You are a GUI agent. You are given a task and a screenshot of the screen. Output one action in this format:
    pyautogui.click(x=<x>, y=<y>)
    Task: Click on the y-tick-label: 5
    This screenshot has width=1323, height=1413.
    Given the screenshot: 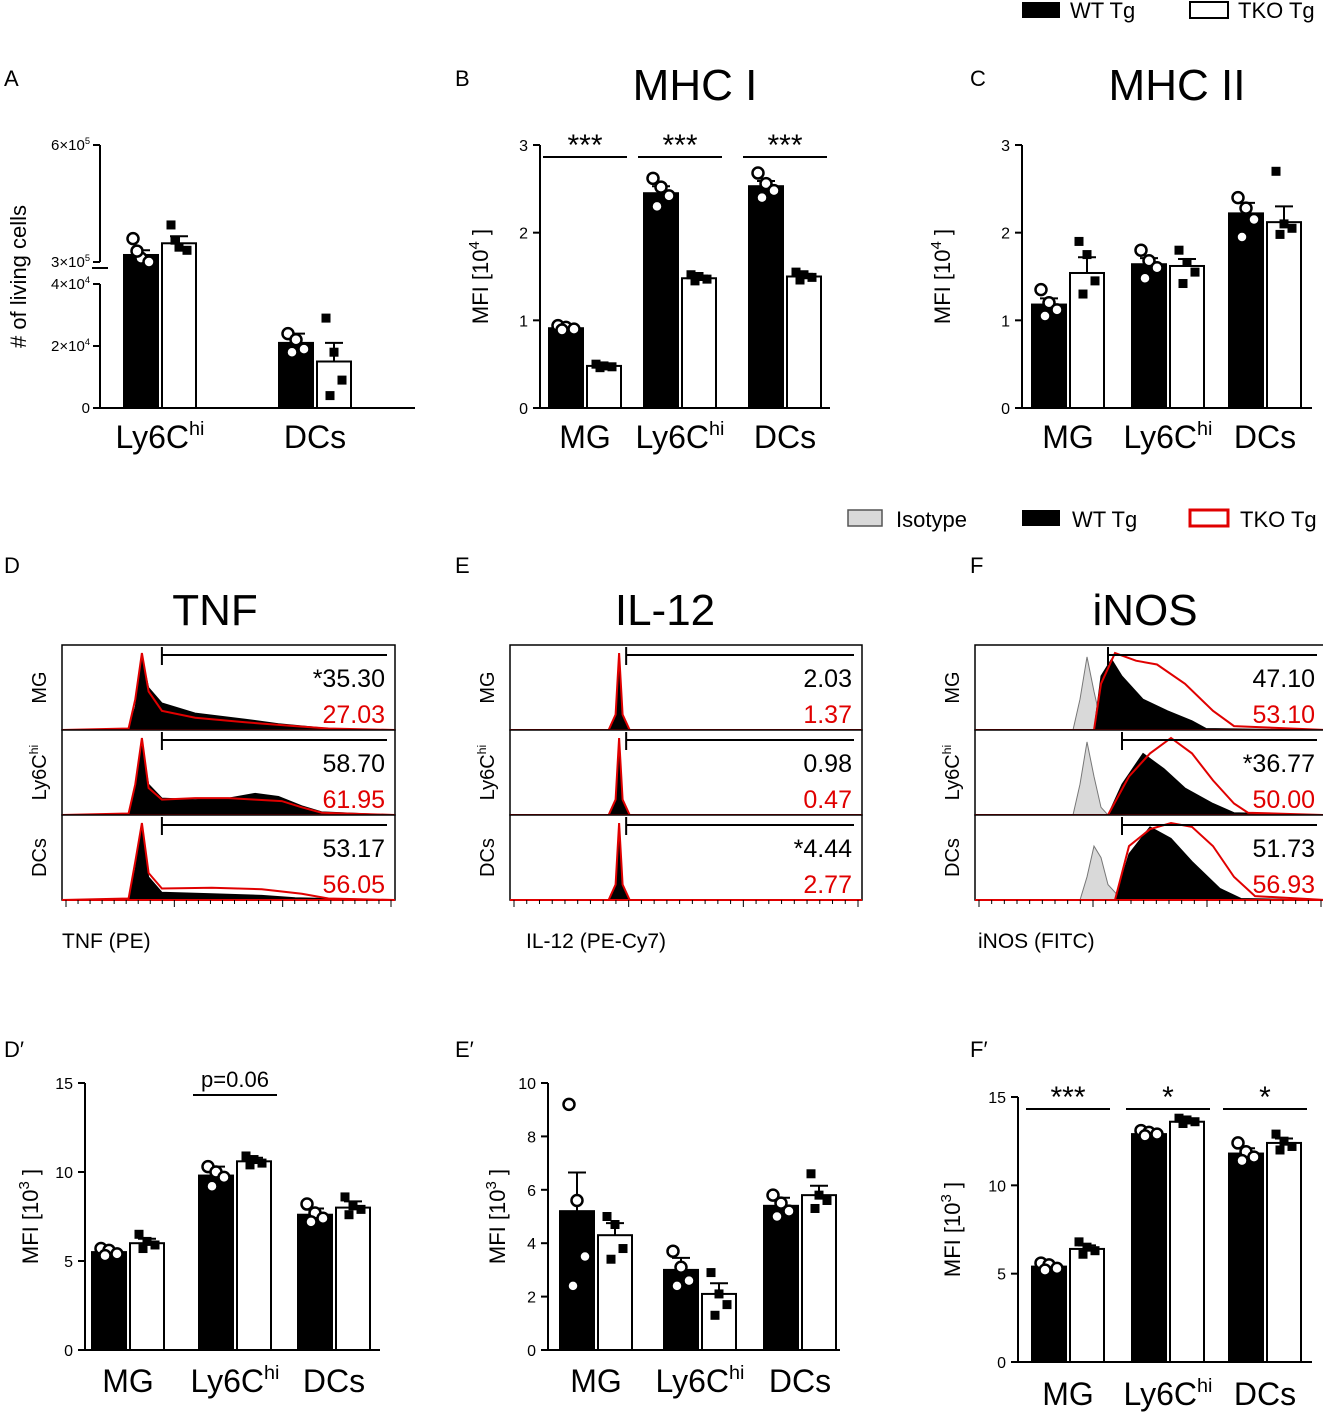 What is the action you would take?
    pyautogui.click(x=1001, y=1275)
    